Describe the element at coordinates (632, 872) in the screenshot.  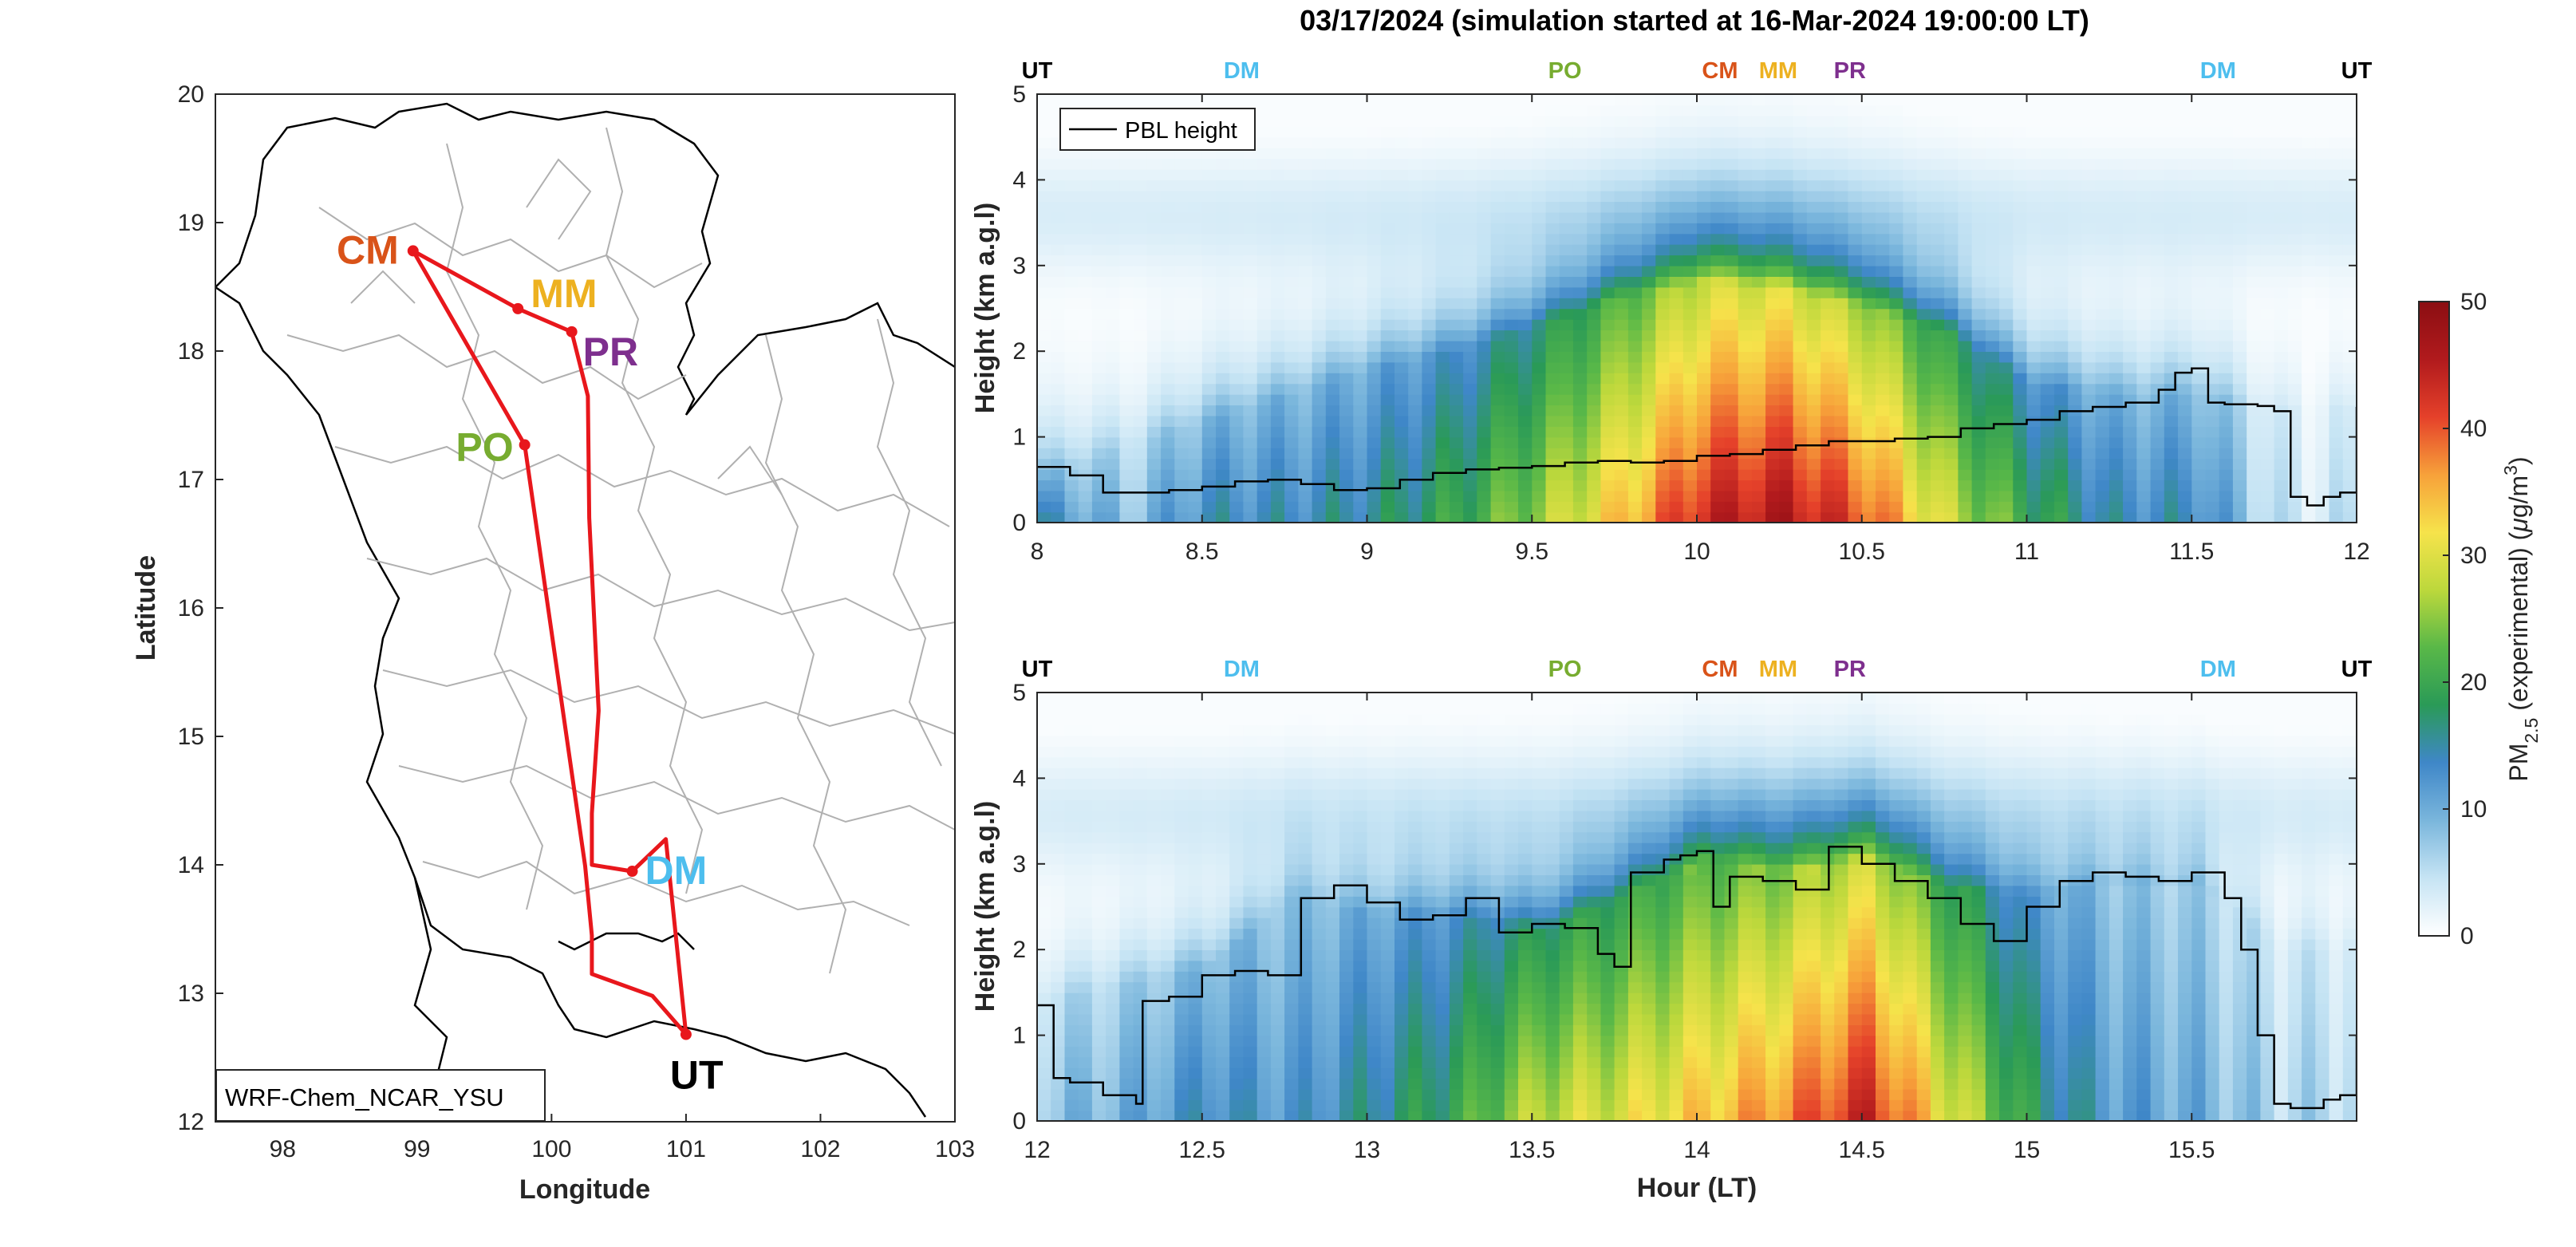
I see `site-dot-dm` at that location.